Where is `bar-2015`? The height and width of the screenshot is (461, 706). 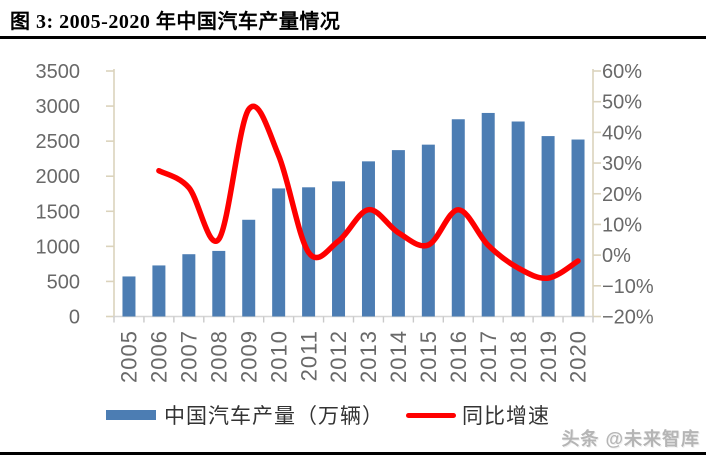
bar-2015 is located at coordinates (428, 230).